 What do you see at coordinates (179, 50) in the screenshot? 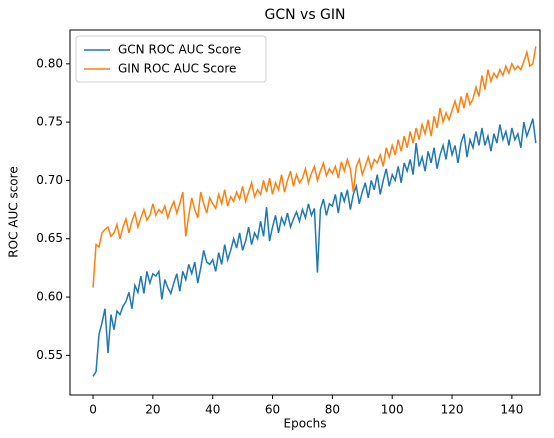
I see `legend-label: GCN ROC AUC Score` at bounding box center [179, 50].